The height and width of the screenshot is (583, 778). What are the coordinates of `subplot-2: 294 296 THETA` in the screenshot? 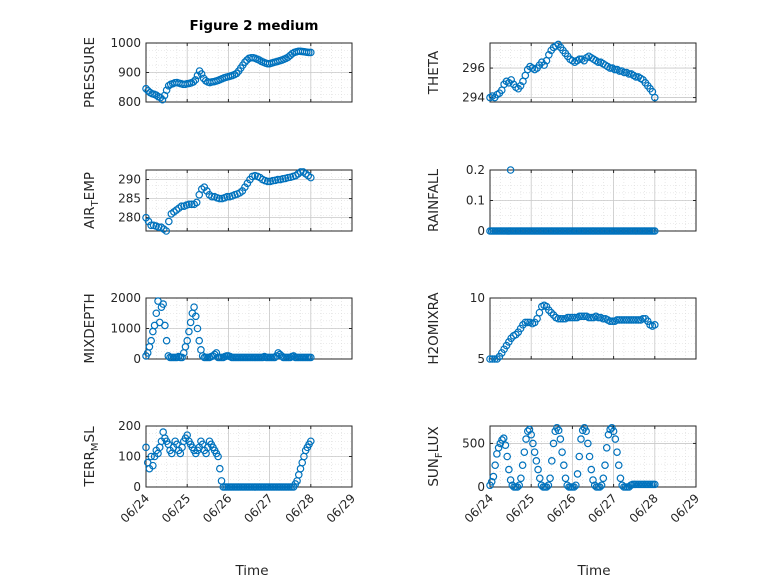 It's located at (561, 72).